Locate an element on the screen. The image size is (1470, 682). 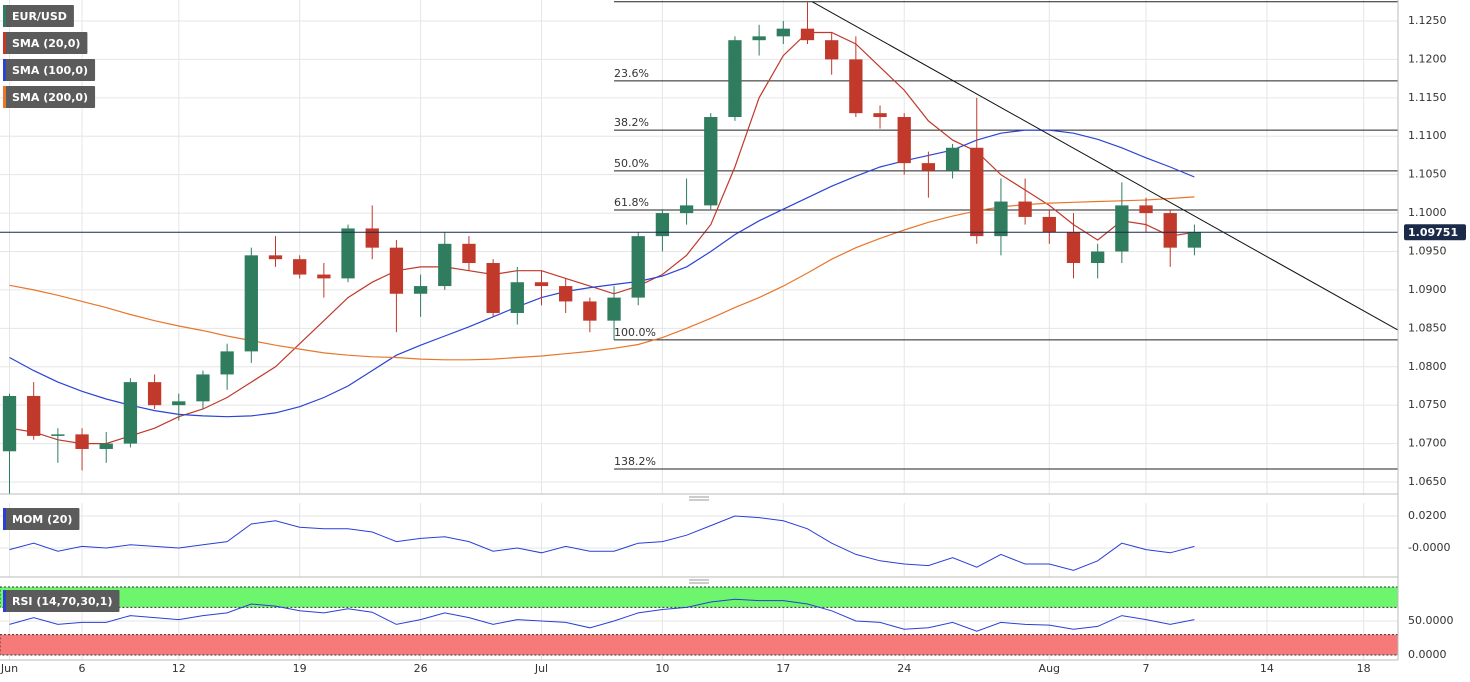
legend-item: SMA (20,0) is located at coordinates (45, 43).